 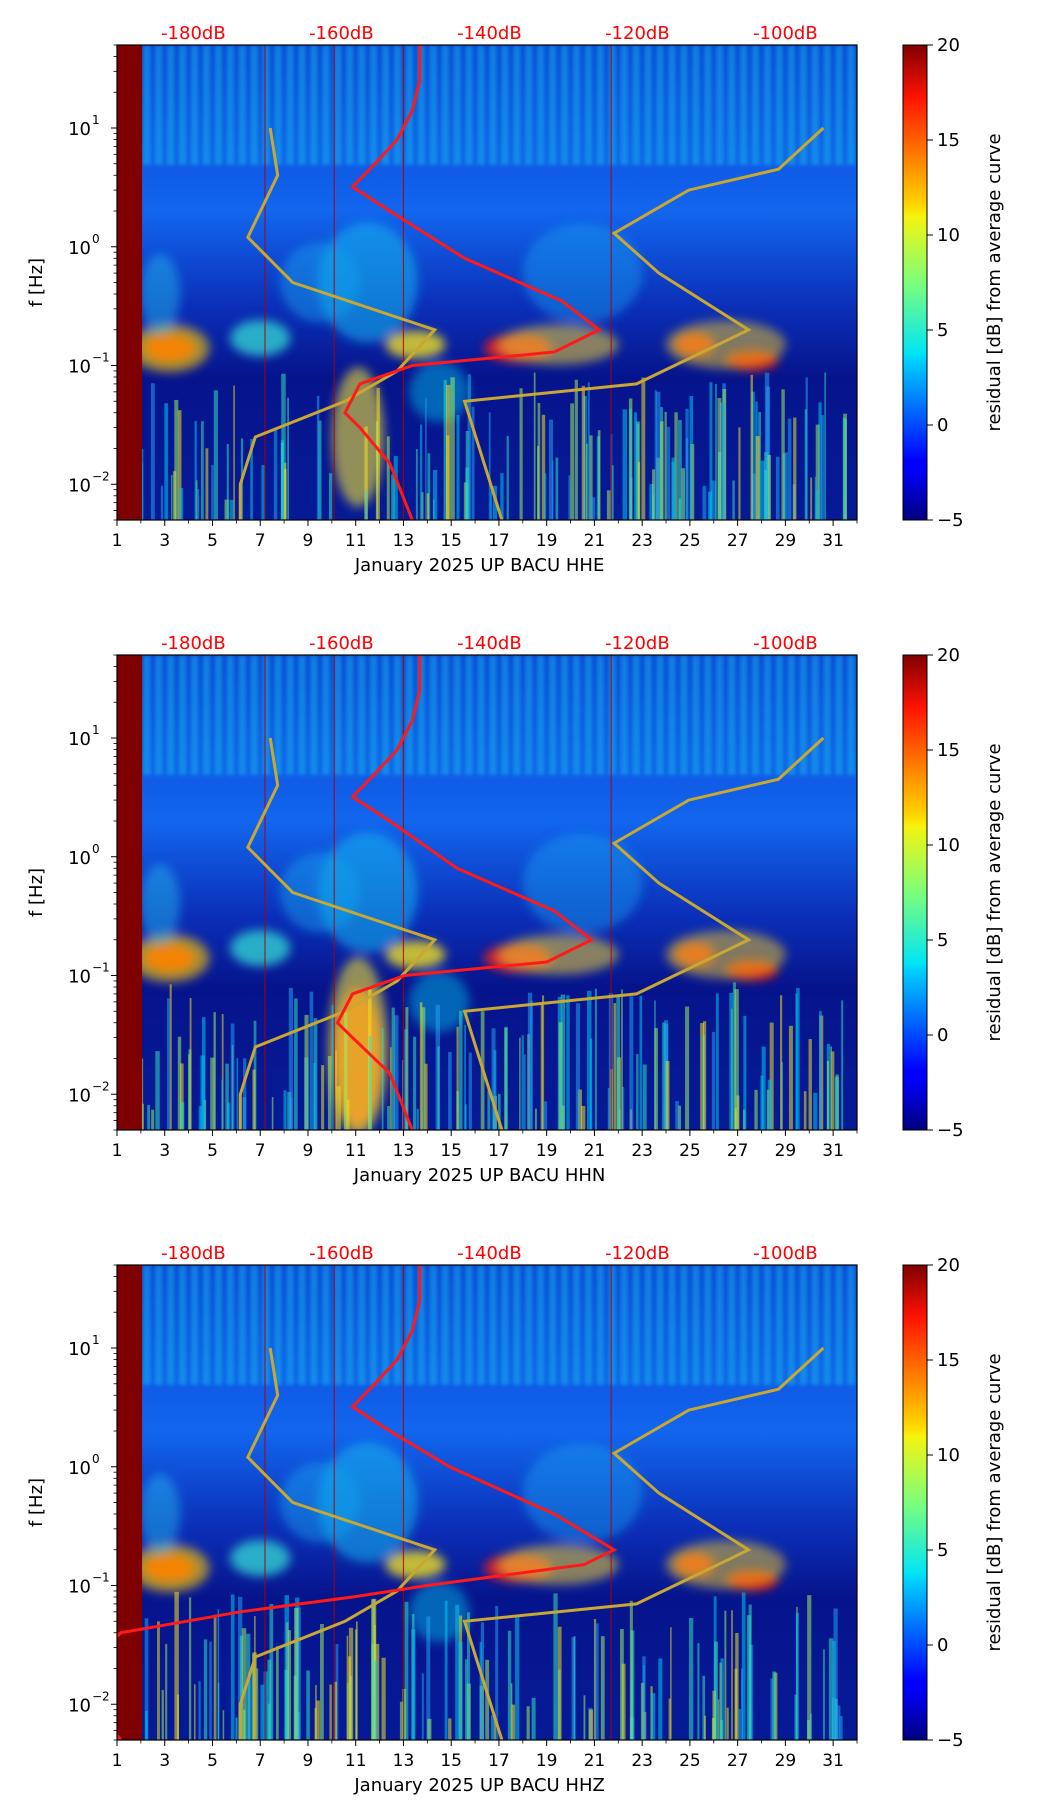 What do you see at coordinates (130, 892) in the screenshot?
I see `data-gap` at bounding box center [130, 892].